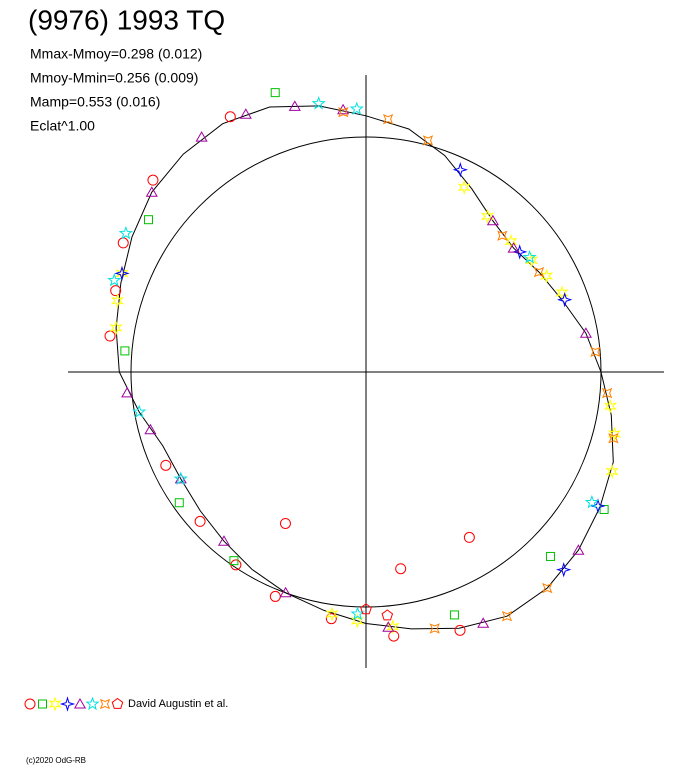 The image size is (688, 768). I want to click on credit: (c)2020 OdG-RB, so click(56, 760).